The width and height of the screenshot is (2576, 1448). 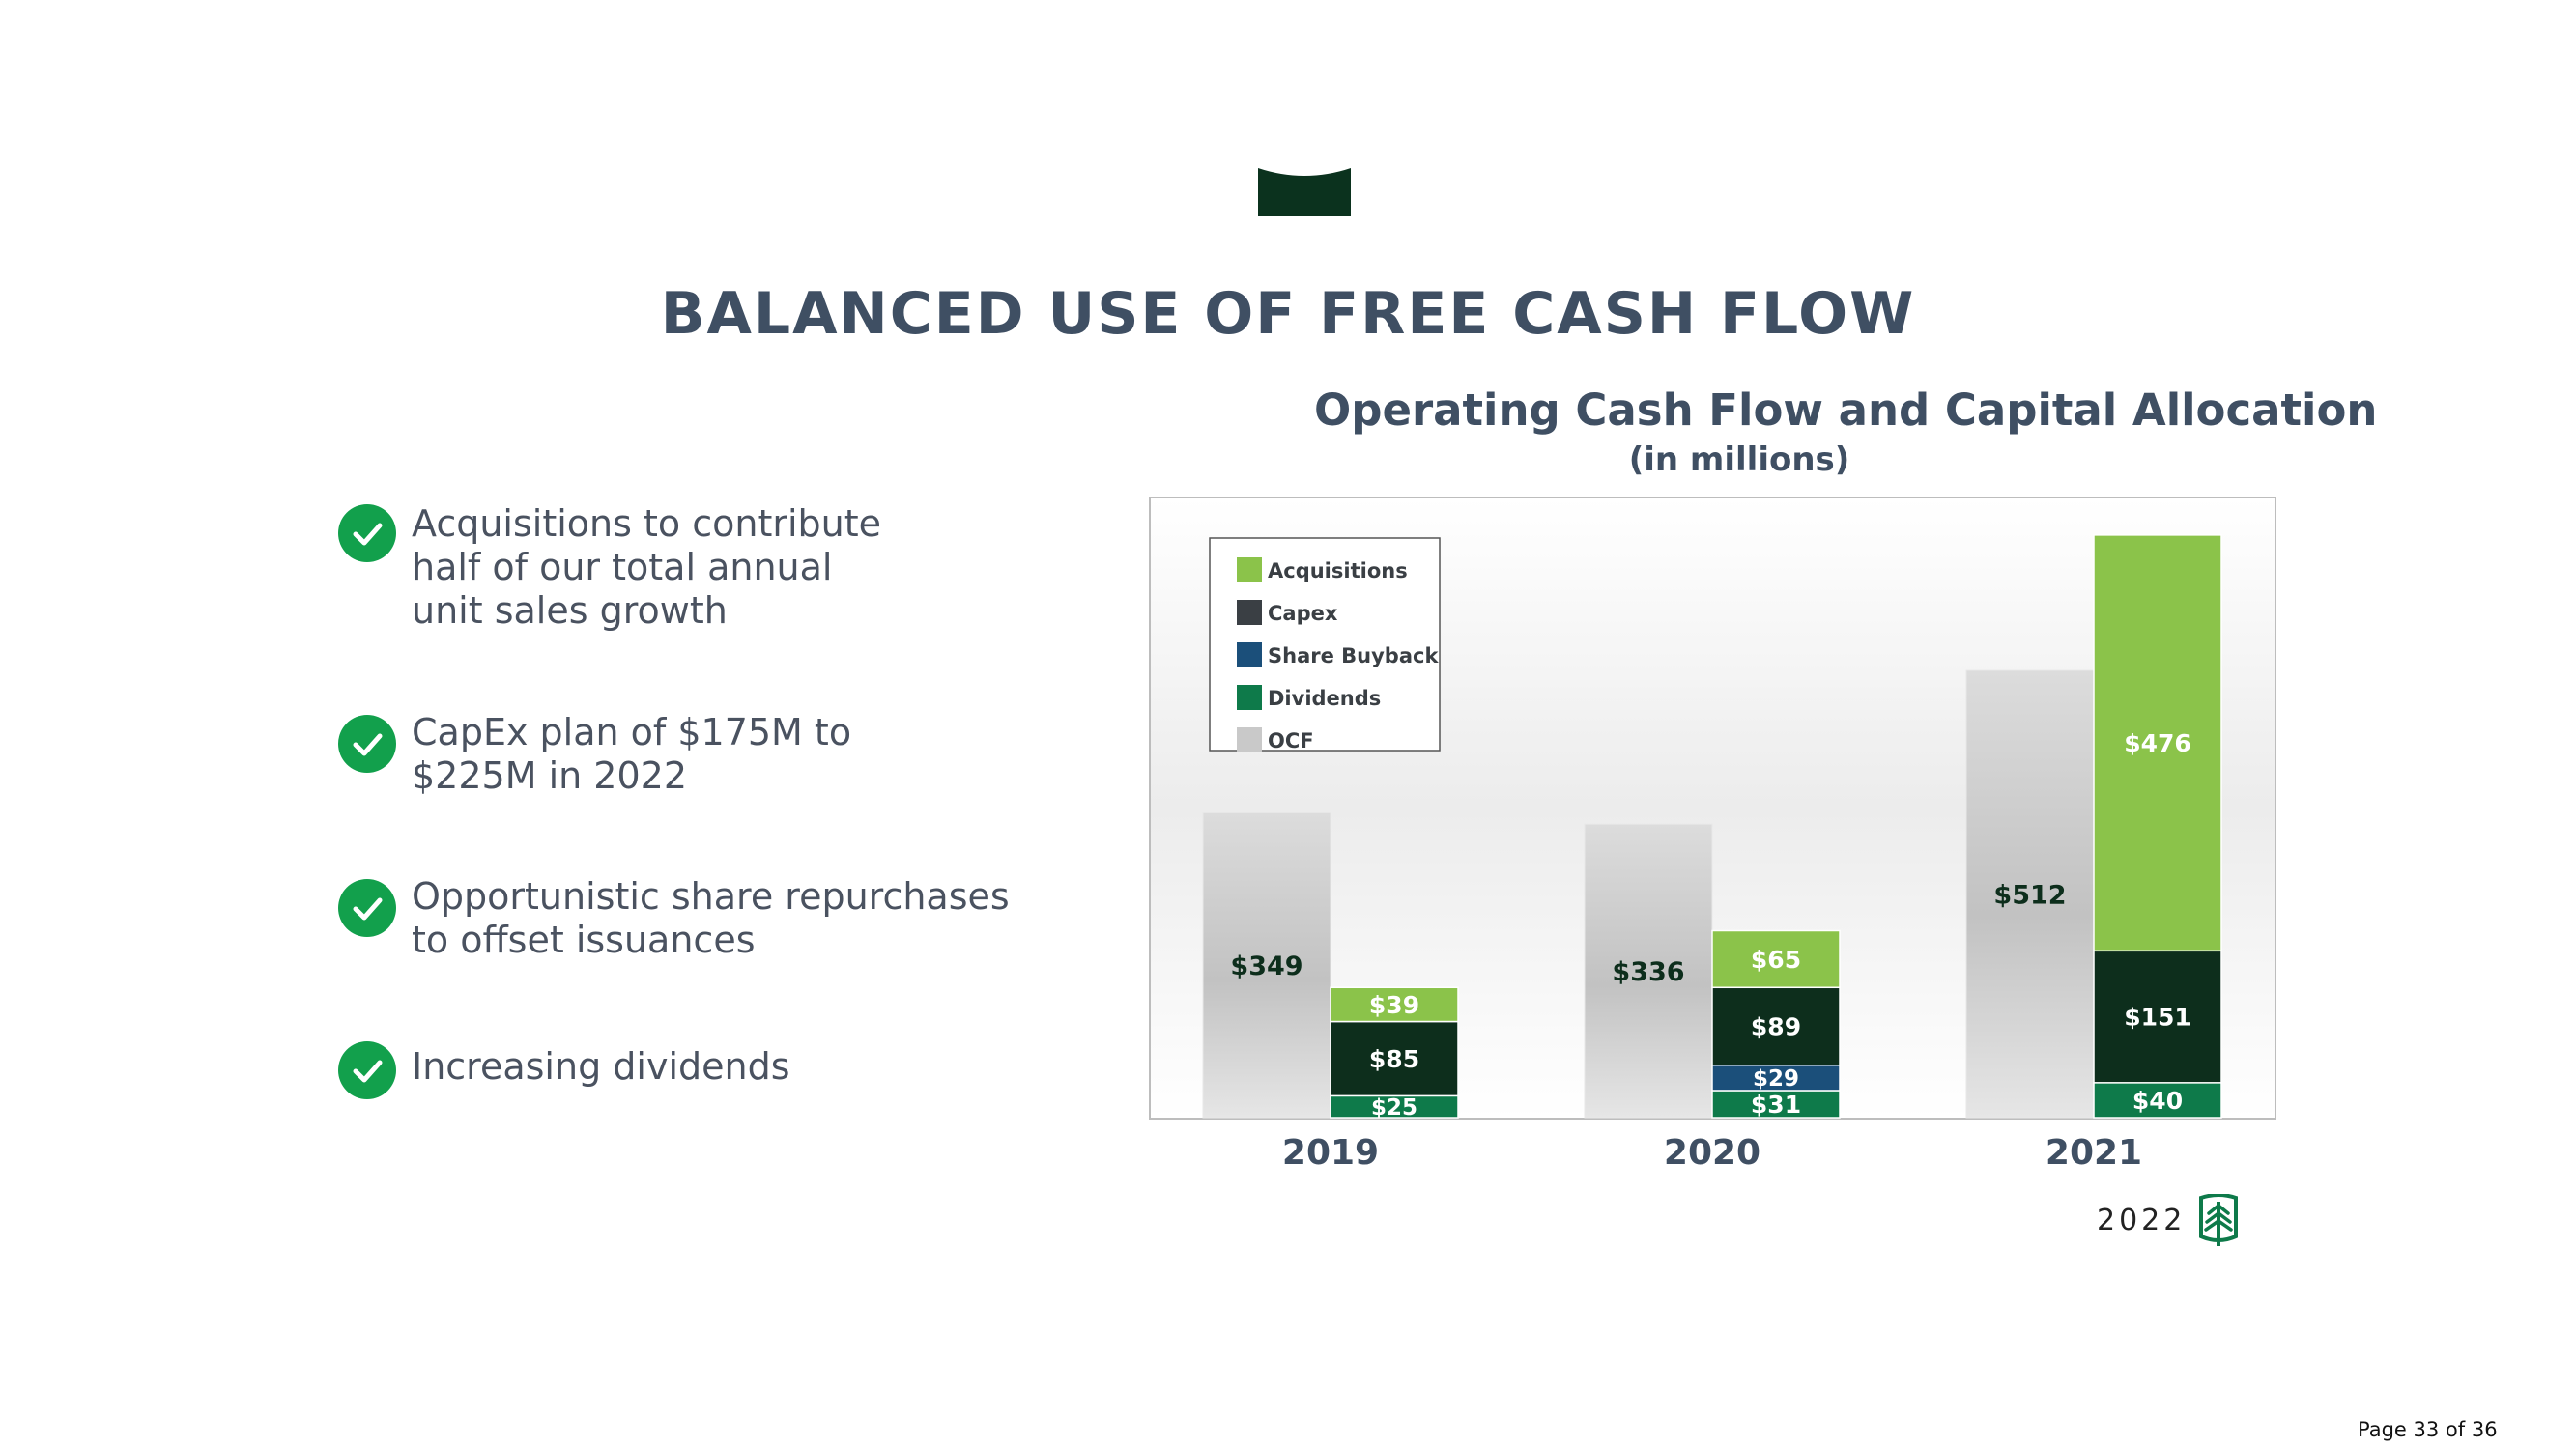 I want to click on x-tick-2020: 2020, so click(x=1712, y=1153).